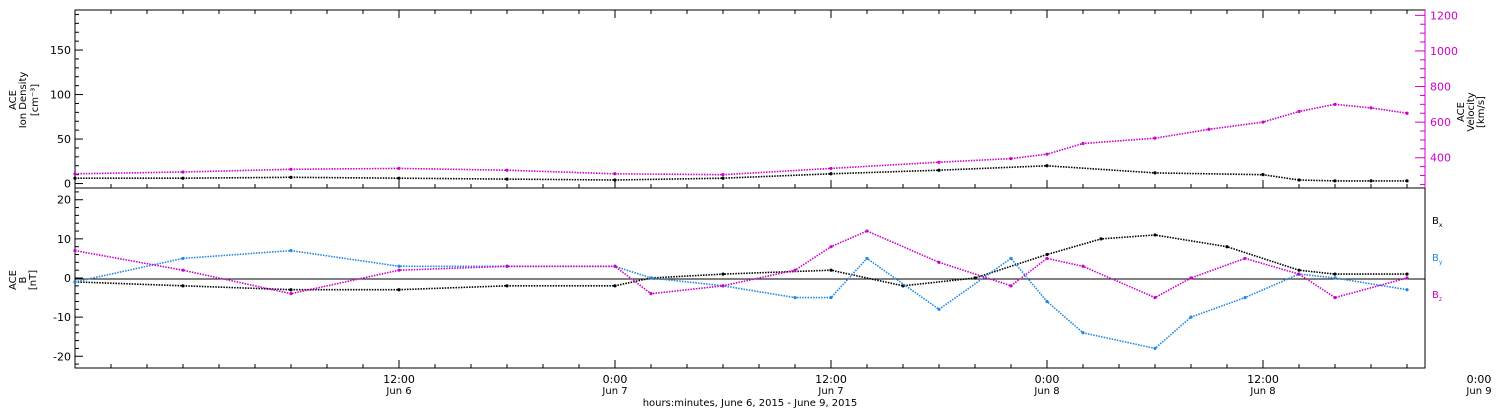 The height and width of the screenshot is (410, 1500). What do you see at coordinates (615, 379) in the screenshot?
I see `x-tick-time: 0:00` at bounding box center [615, 379].